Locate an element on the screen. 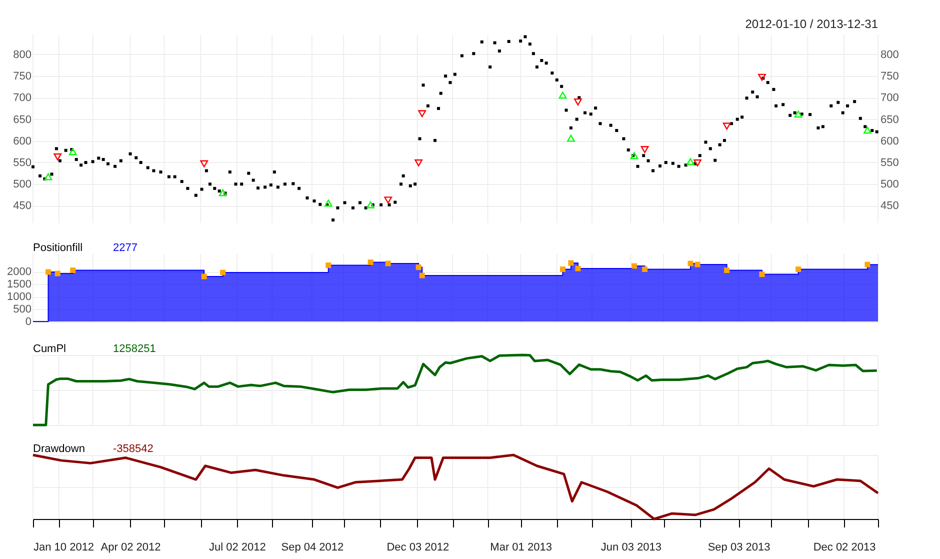  y-tick-label: 750 is located at coordinates (22, 76).